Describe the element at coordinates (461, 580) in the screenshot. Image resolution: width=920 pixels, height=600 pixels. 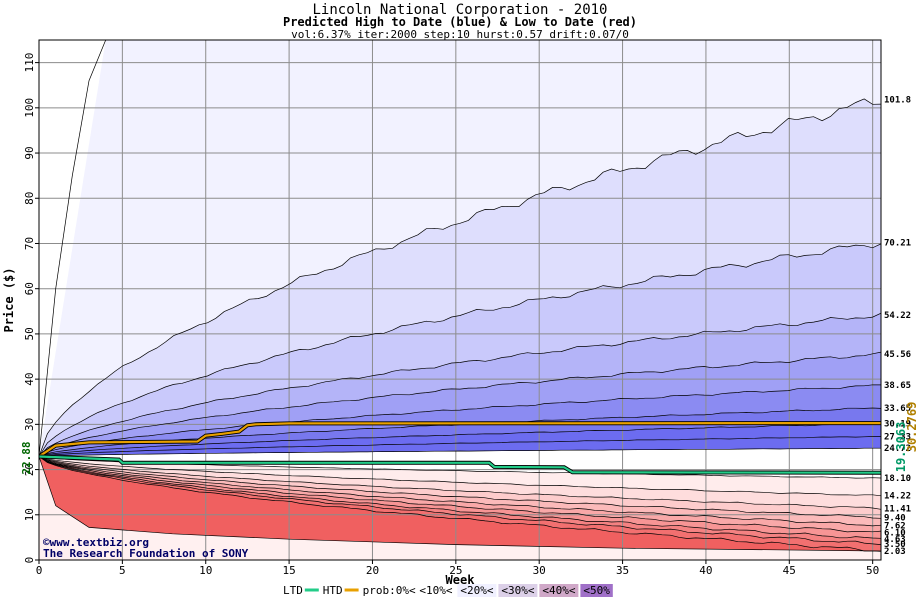
I see `x-axis-label: Week` at that location.